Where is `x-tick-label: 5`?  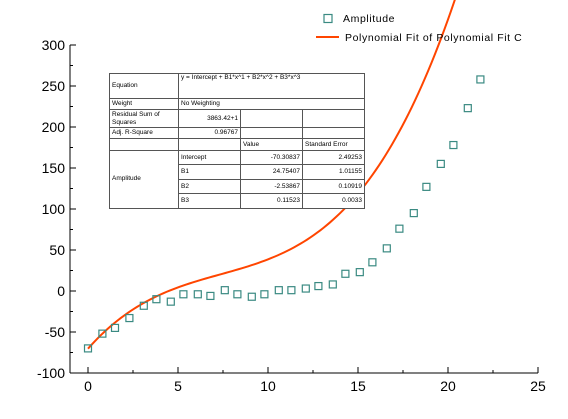 x-tick-label: 5 is located at coordinates (178, 386).